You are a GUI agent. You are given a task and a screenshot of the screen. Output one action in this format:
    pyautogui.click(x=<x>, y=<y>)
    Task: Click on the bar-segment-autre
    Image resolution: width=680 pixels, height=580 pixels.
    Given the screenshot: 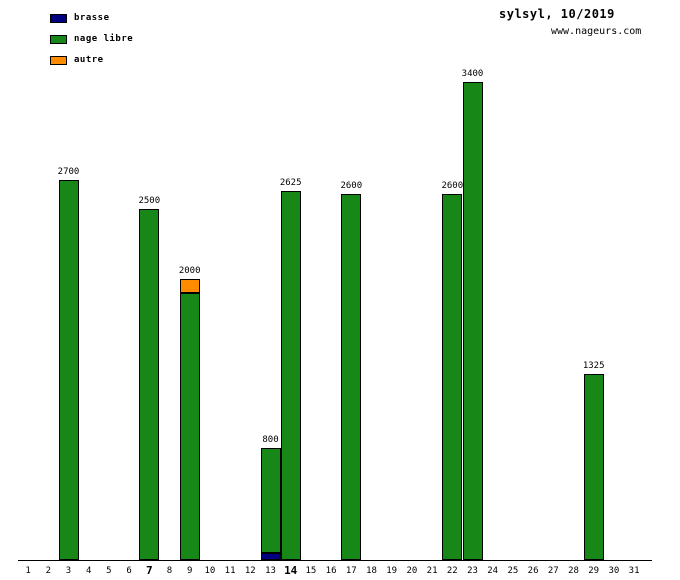 What is the action you would take?
    pyautogui.click(x=189, y=286)
    